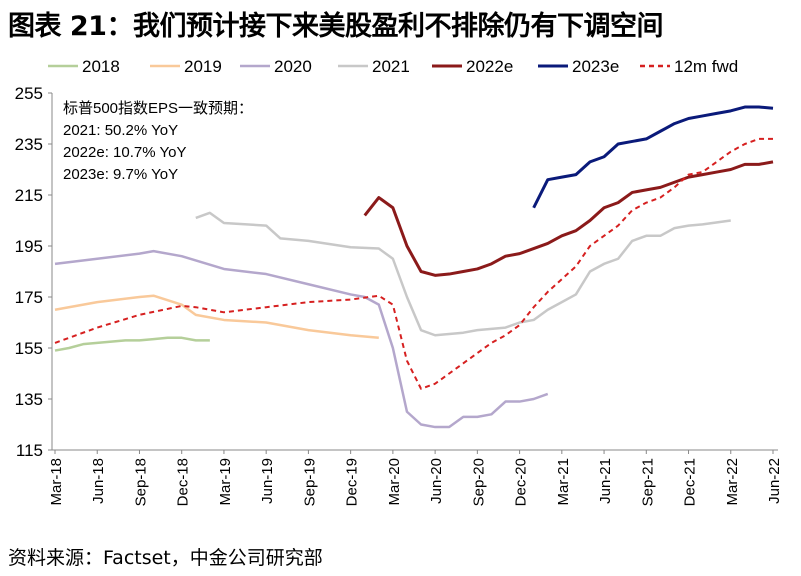 This screenshot has height=576, width=801. I want to click on annotation-line: 2021: 50.2% YoY, so click(120, 130).